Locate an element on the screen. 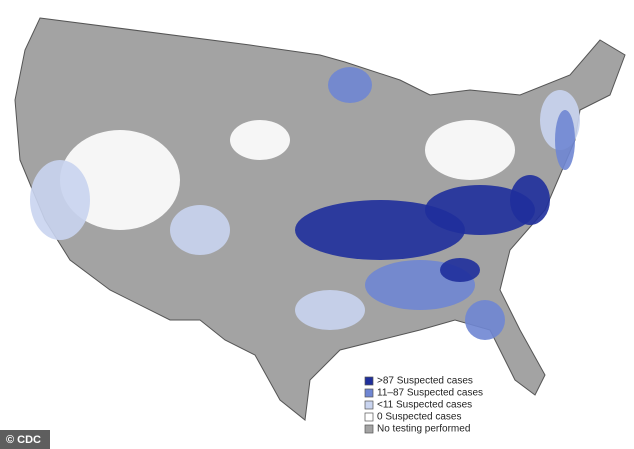 The height and width of the screenshot is (449, 634). credit-background is located at coordinates (25, 439).